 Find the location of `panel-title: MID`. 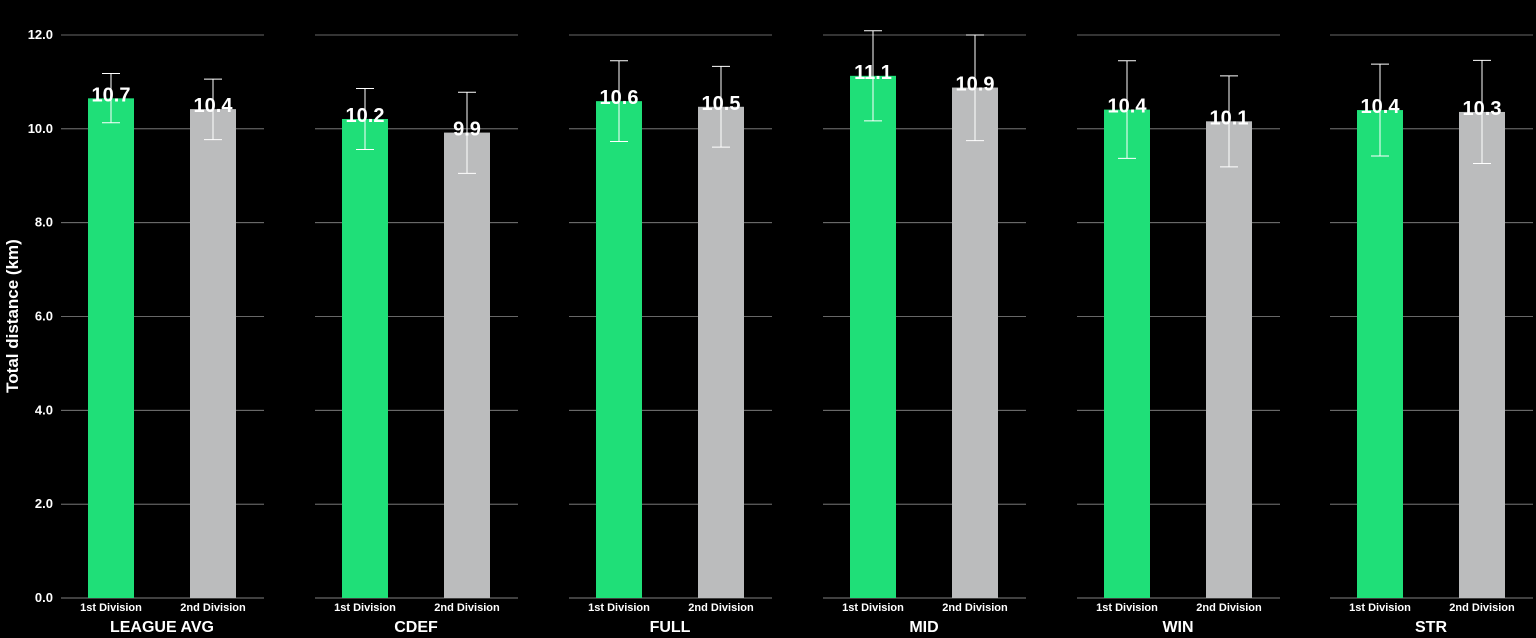

panel-title: MID is located at coordinates (923, 627).